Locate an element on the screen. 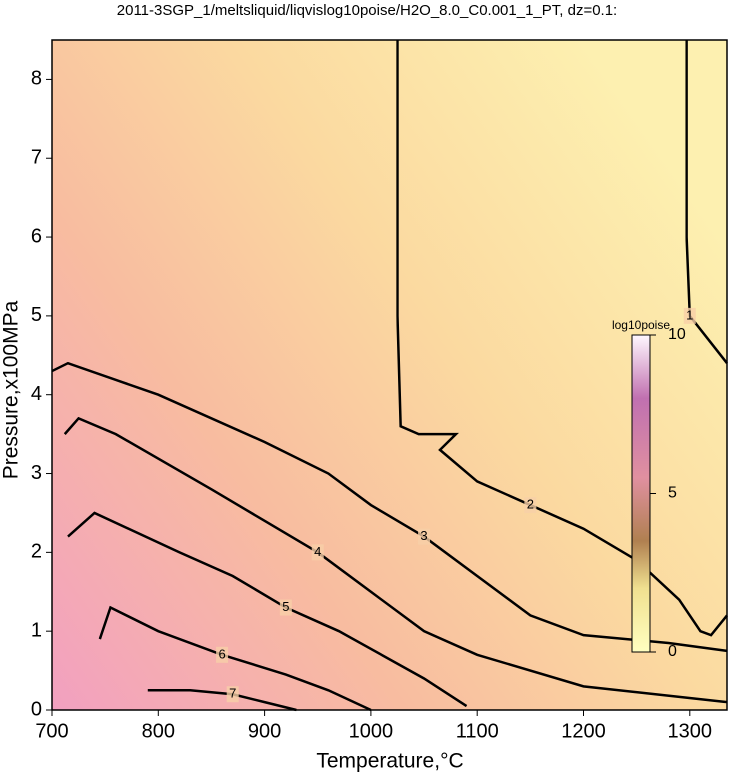 The width and height of the screenshot is (734, 781). x-axis-label: Temperature,°C is located at coordinates (389, 761).